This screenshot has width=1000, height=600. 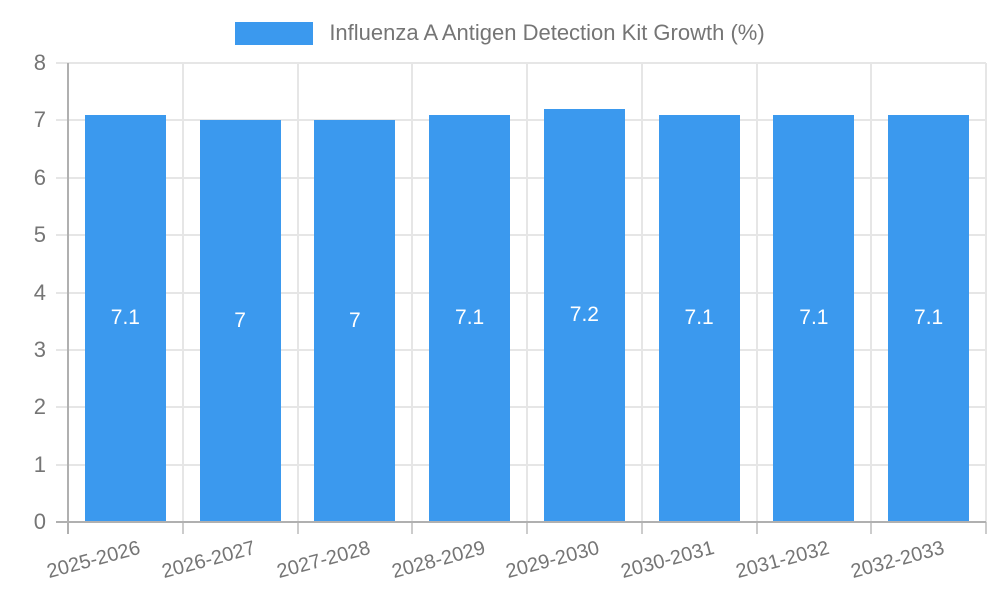 What do you see at coordinates (39, 349) in the screenshot?
I see `y-axis-label: 3` at bounding box center [39, 349].